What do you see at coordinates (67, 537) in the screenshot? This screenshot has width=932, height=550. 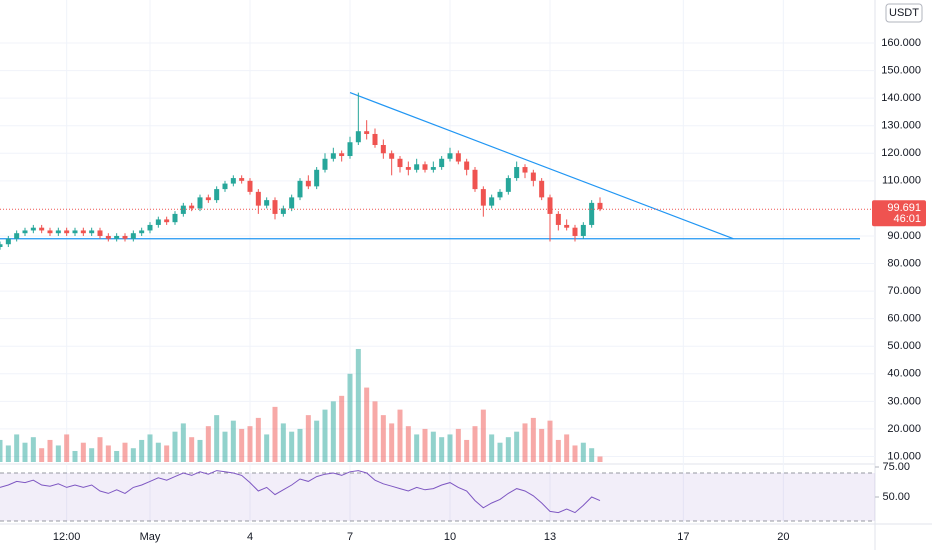 I see `x-tick-label: 12:00` at bounding box center [67, 537].